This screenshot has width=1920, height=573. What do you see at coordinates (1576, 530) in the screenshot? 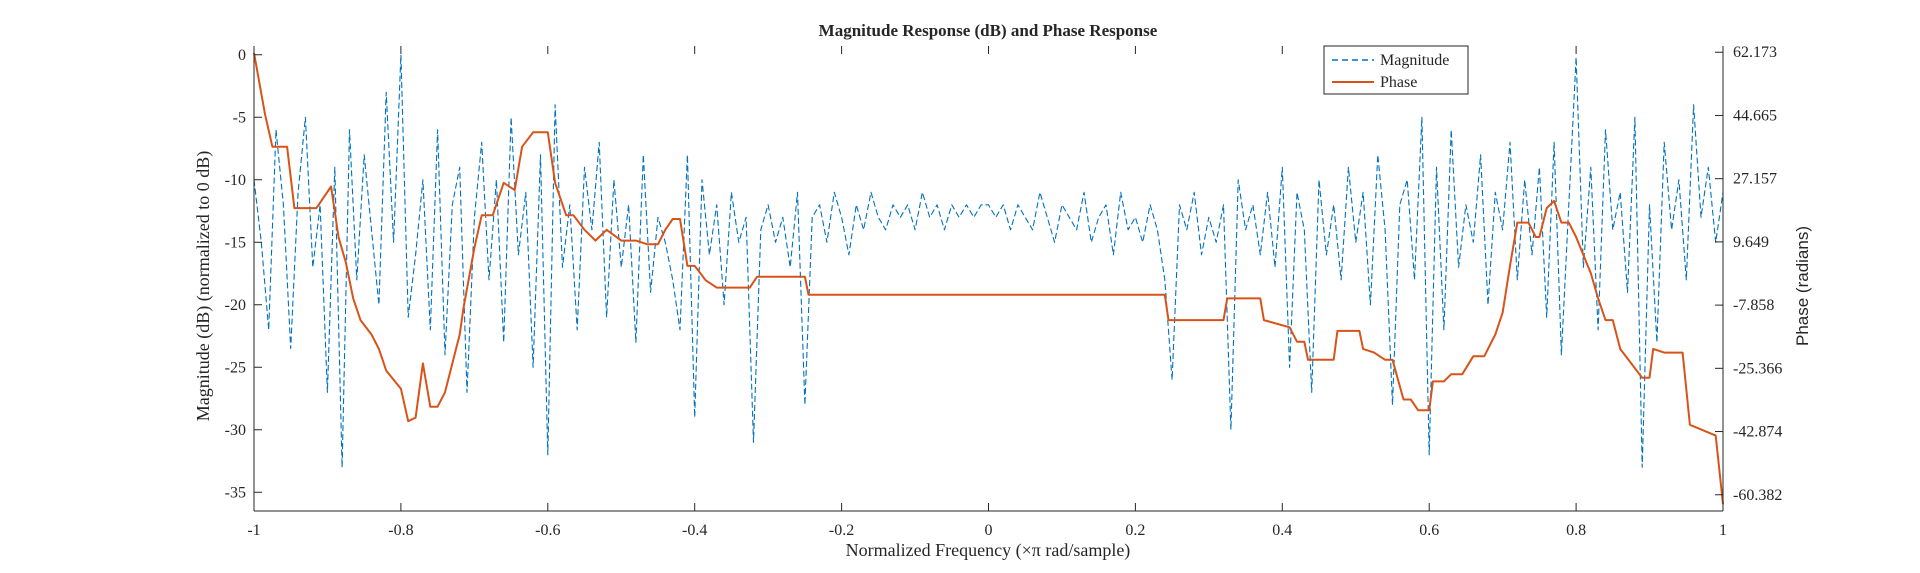
I see `x-tick-label: 0.8` at bounding box center [1576, 530].